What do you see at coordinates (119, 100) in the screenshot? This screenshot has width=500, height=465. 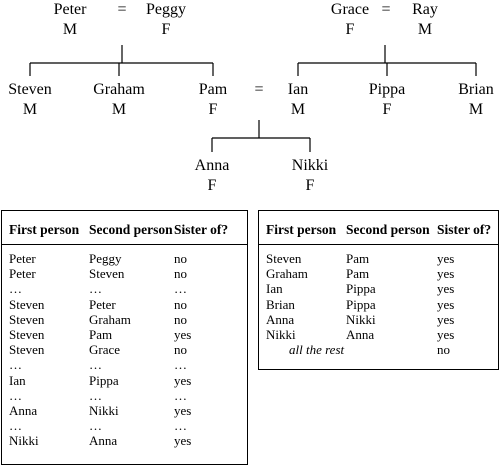 I see `person-graham: Graham M` at bounding box center [119, 100].